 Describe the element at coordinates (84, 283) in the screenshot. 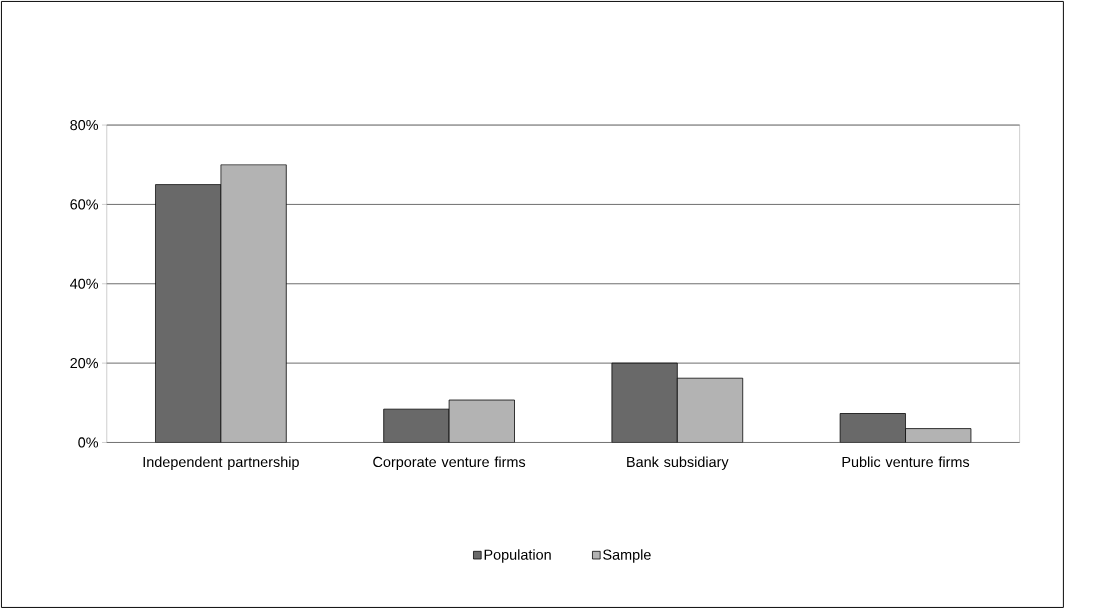

I see `y-tick-label: 40%` at that location.